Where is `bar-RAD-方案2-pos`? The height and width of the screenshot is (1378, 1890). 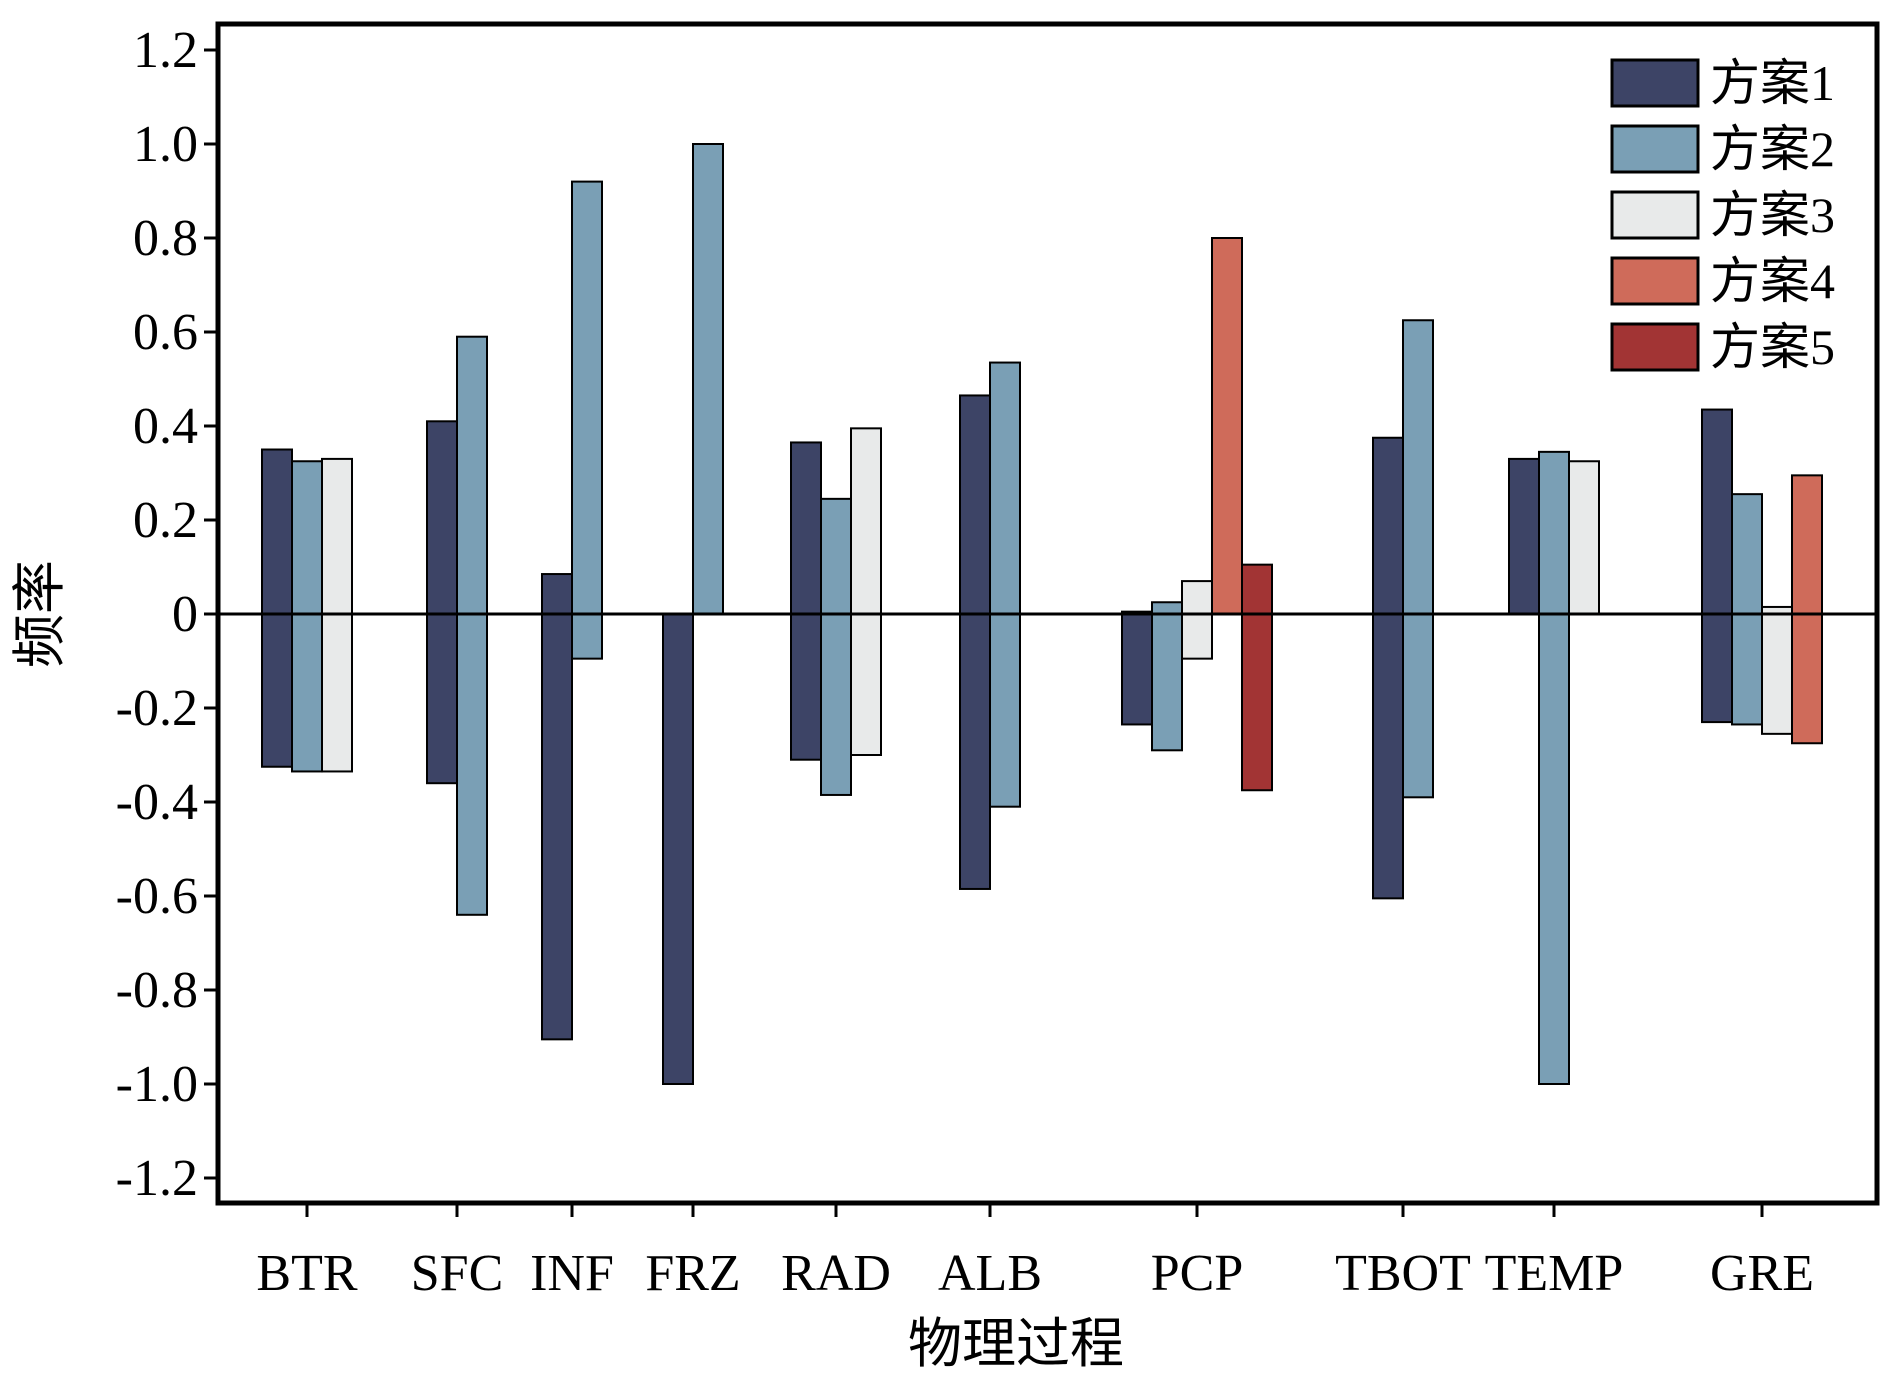 bar-RAD-方案2-pos is located at coordinates (836, 556).